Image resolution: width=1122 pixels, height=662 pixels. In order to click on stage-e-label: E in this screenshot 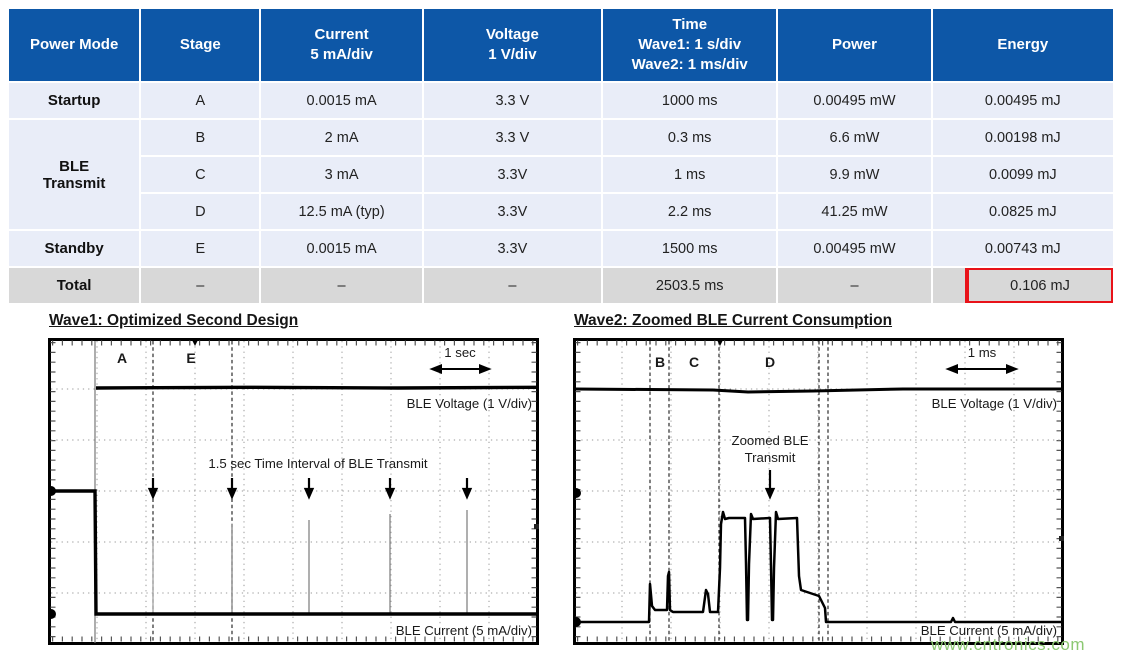, I will do `click(190, 358)`.